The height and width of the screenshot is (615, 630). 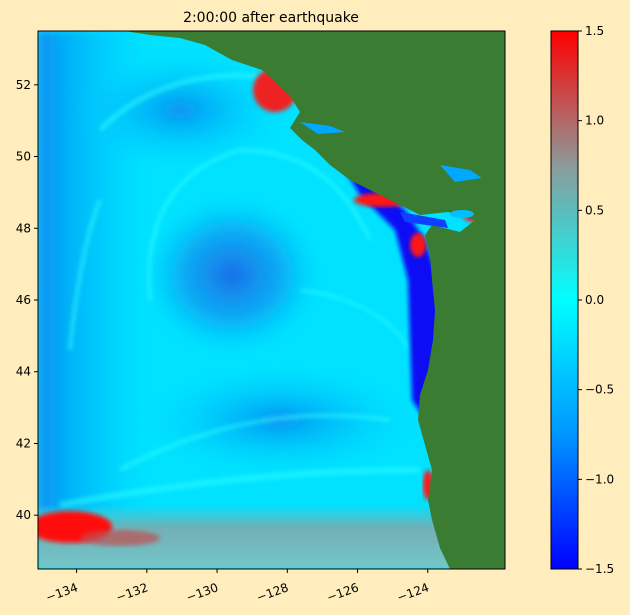 I want to click on strait-water, so click(x=424, y=220).